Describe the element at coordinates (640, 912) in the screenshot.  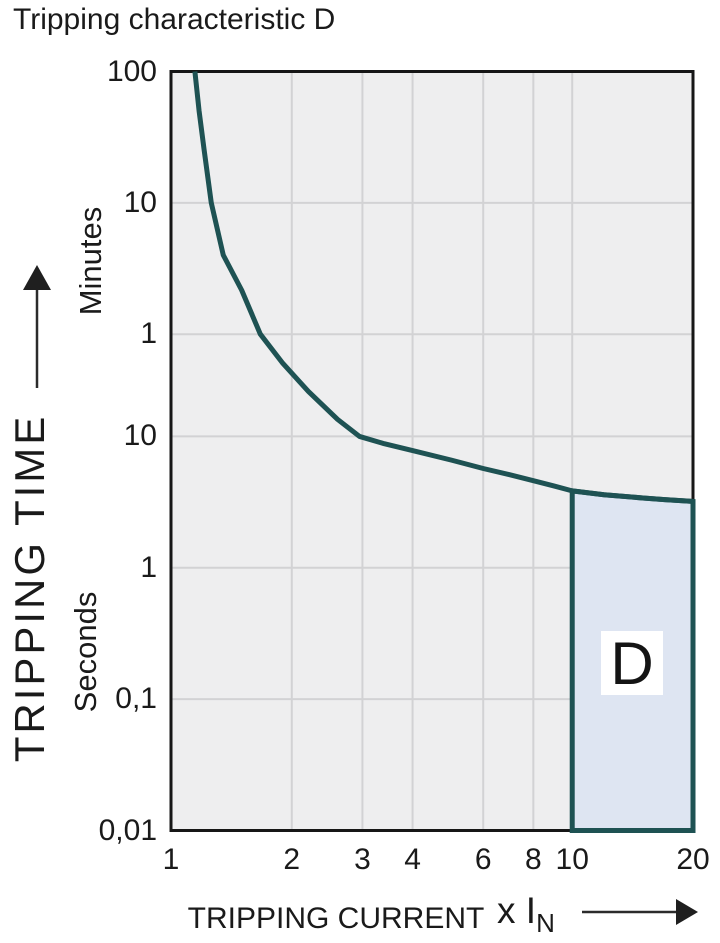
I see `x-axis-arrow-icon` at that location.